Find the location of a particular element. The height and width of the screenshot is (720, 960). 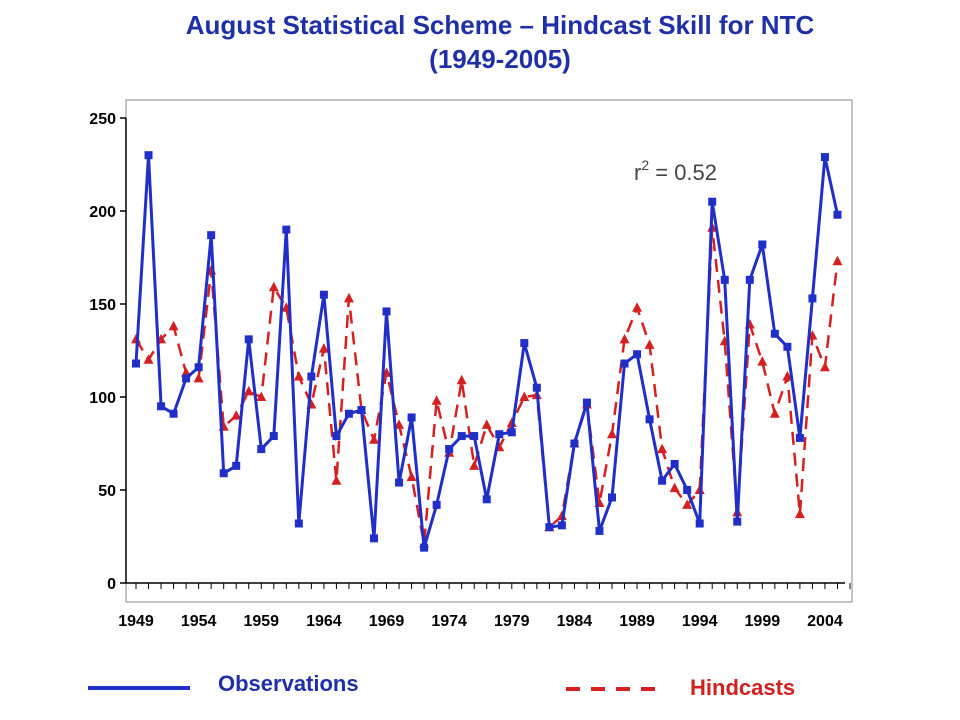

y-tick-label: 200 is located at coordinates (102, 212).